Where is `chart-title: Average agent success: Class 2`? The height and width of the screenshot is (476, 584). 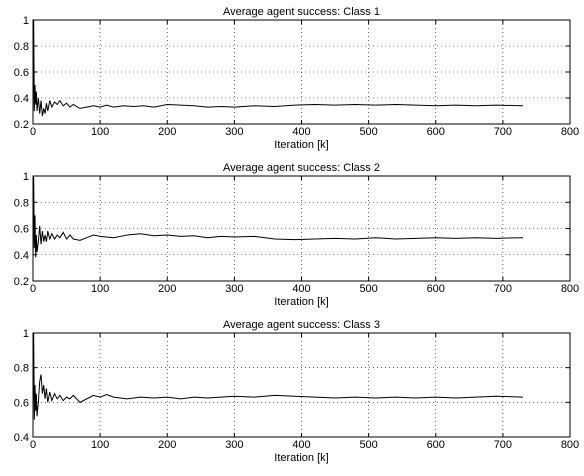 chart-title: Average agent success: Class 2 is located at coordinates (301, 168).